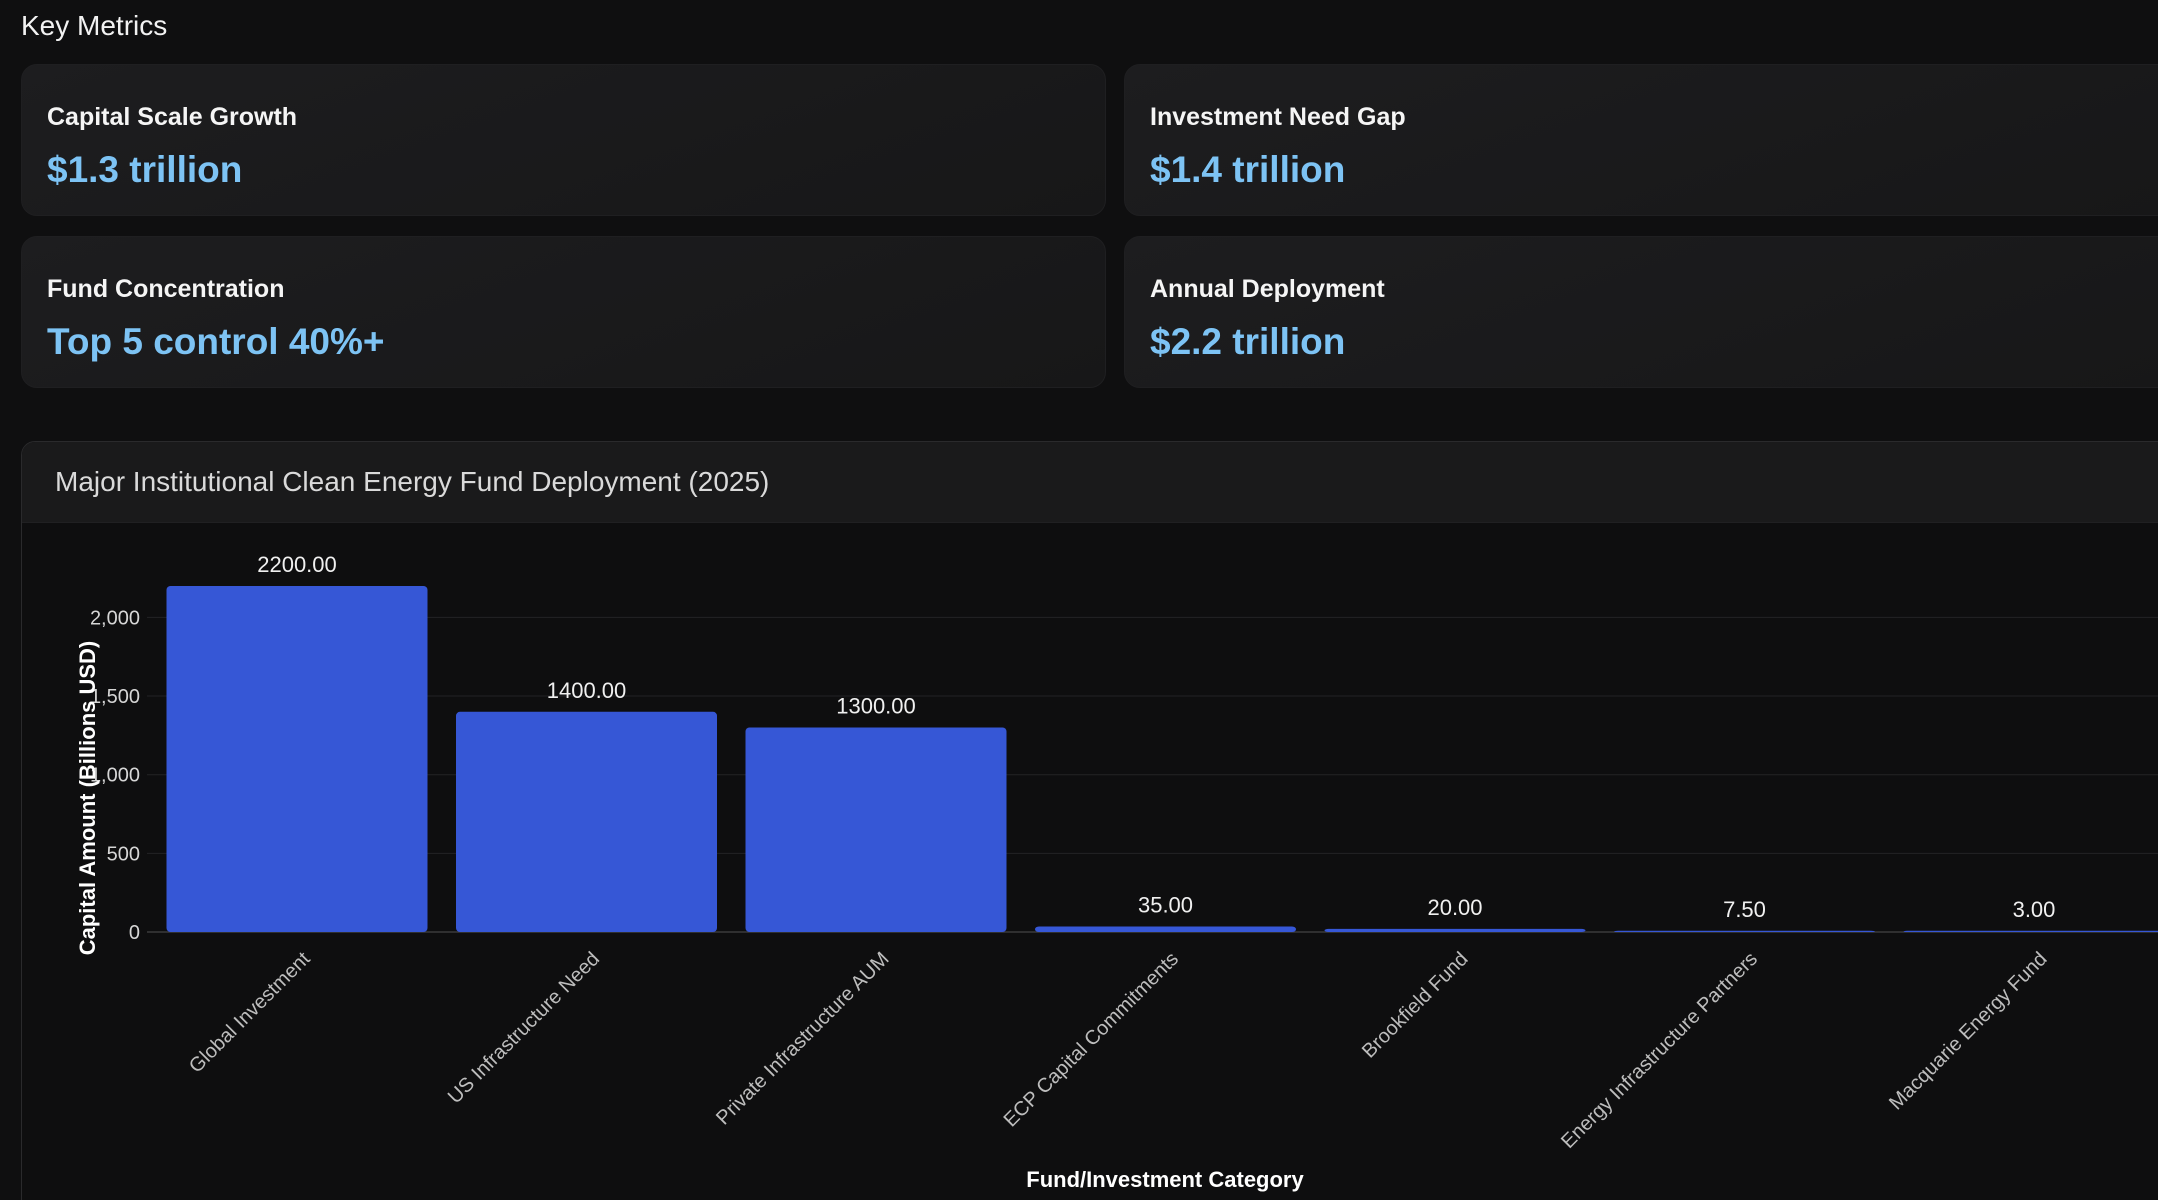  Describe the element at coordinates (250, 1013) in the screenshot. I see `x-tick-label: Global Investment` at that location.